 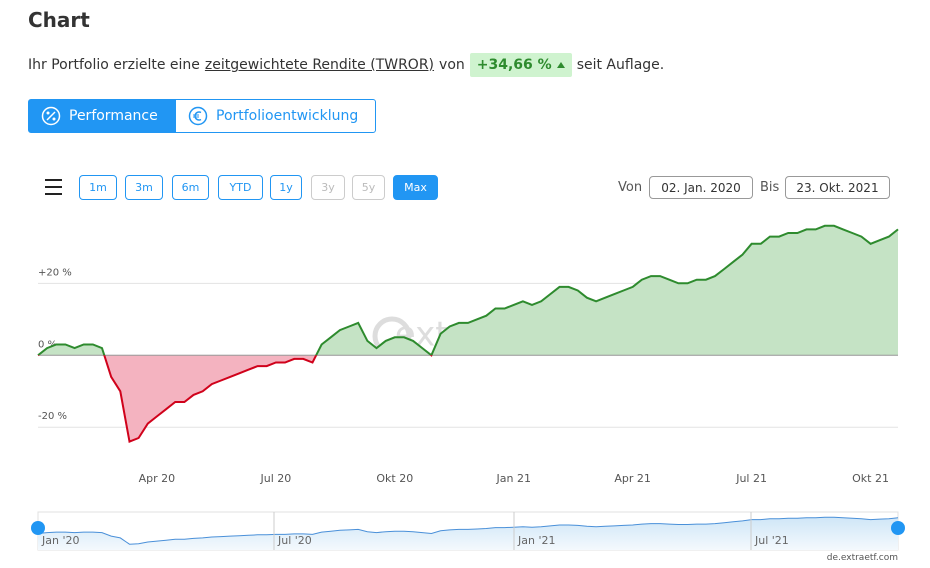 I want to click on text: seit Auflage., so click(x=620, y=65).